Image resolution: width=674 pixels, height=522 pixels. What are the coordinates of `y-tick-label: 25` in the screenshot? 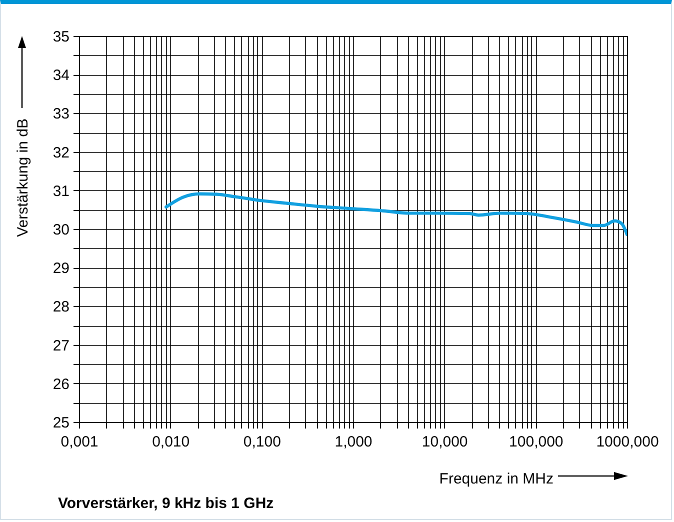 It's located at (61, 423).